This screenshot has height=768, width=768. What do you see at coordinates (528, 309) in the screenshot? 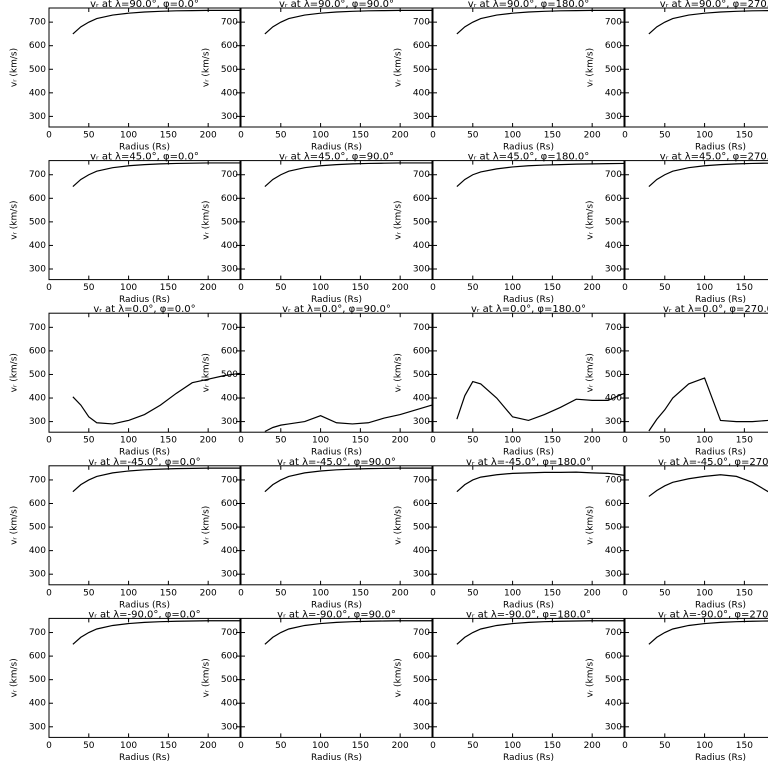
I see `chart-title: vᵣ at λ=0.0°, φ=180.0°` at bounding box center [528, 309].